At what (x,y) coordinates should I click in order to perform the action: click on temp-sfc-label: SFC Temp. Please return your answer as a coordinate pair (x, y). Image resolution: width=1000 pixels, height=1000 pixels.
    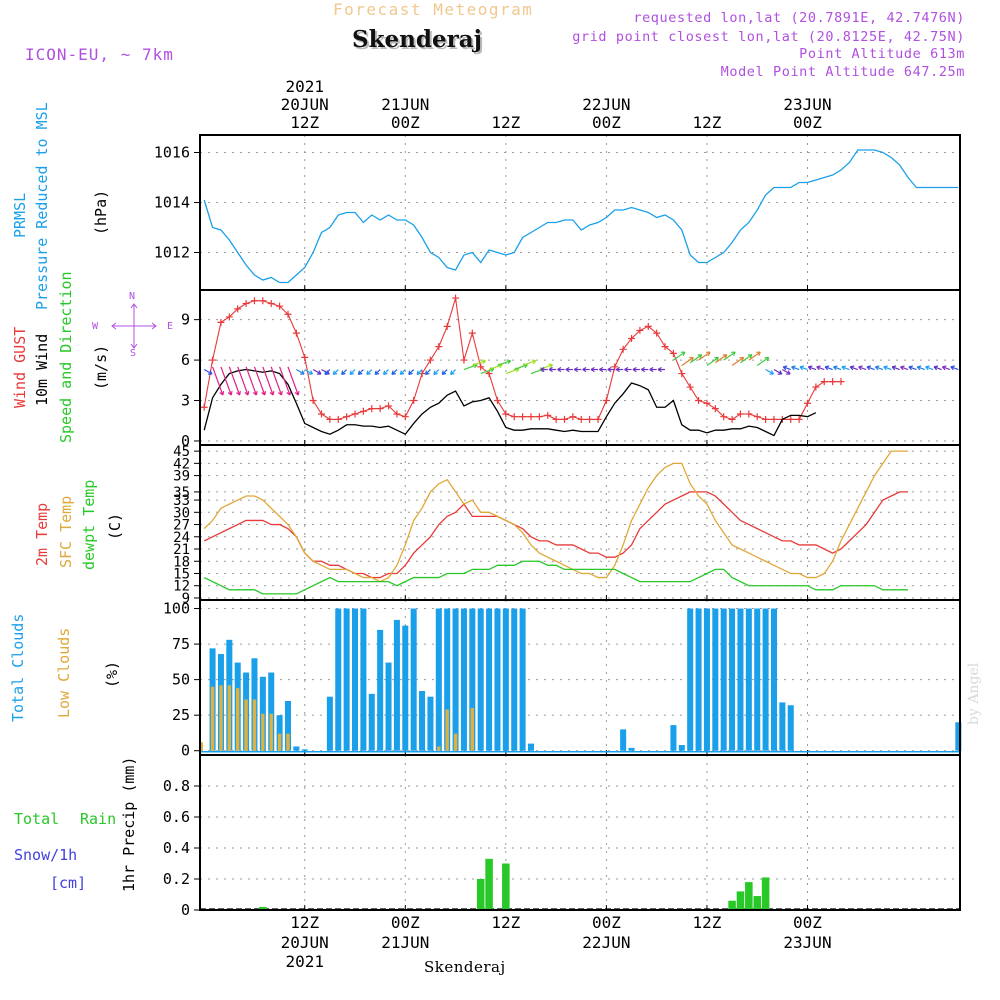
    Looking at the image, I should click on (66, 531).